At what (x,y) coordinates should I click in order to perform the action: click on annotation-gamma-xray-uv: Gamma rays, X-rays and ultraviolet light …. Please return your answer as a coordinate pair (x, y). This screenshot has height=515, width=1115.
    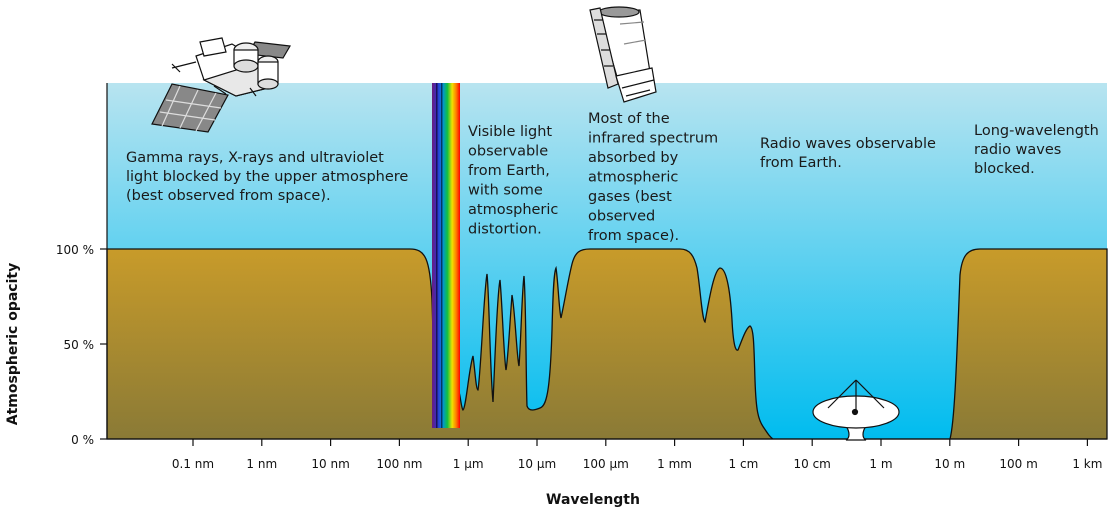
    Looking at the image, I should click on (267, 177).